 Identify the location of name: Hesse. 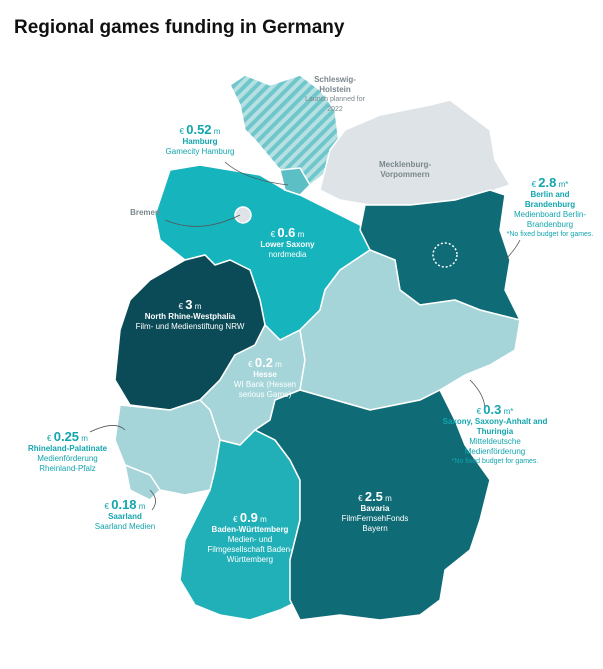
(265, 374).